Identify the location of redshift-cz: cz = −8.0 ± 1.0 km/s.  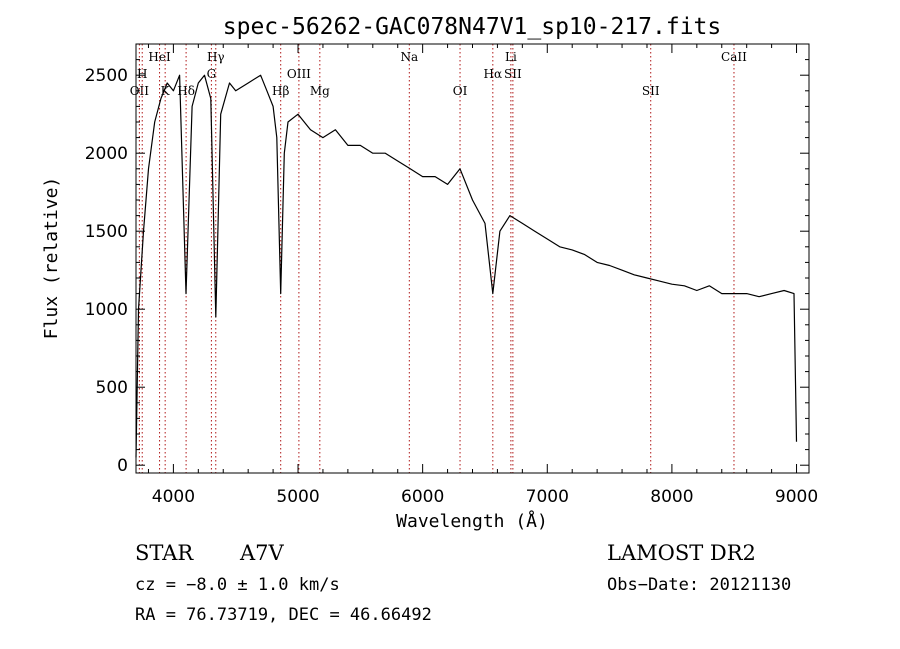
(237, 585).